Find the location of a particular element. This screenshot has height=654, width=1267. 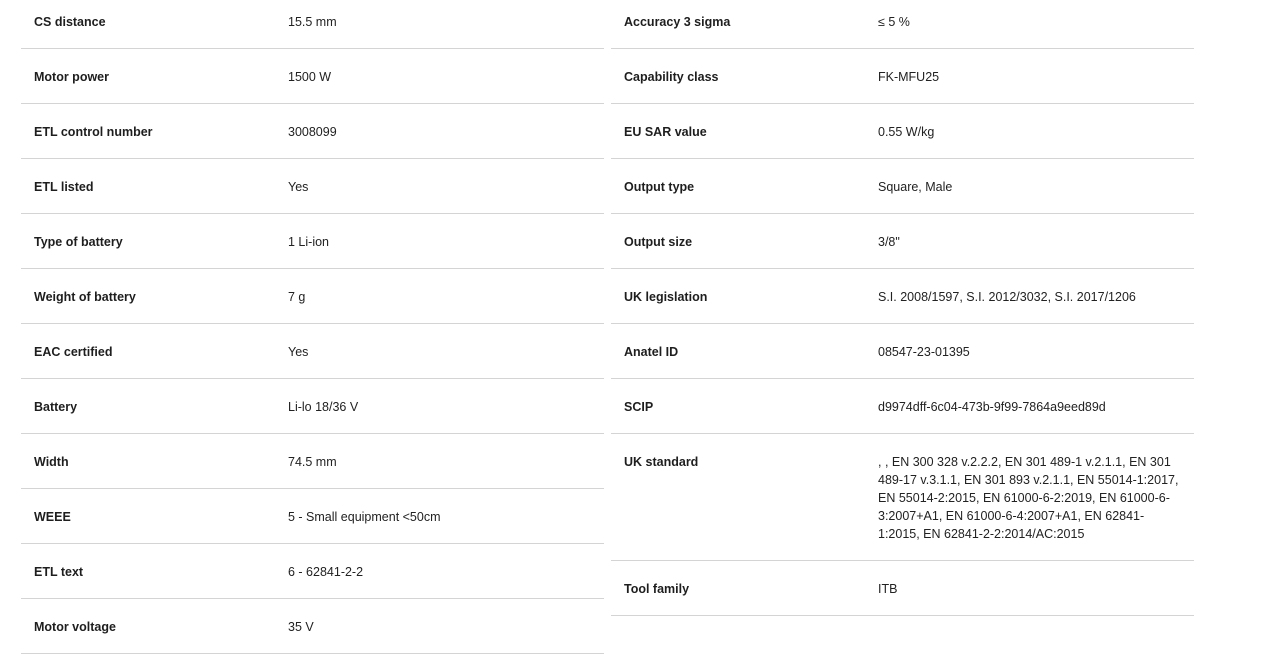

spec-row: ETL control number 3008099 is located at coordinates (312, 131).